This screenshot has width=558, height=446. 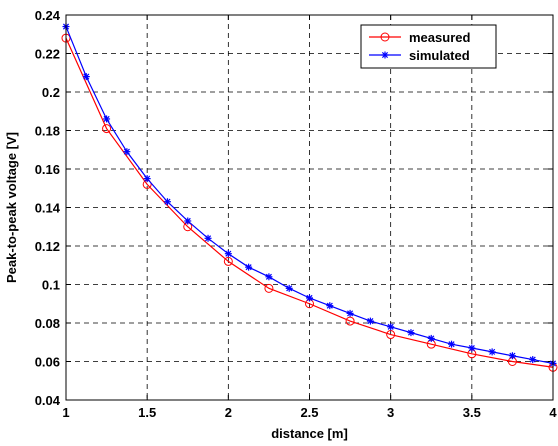 What do you see at coordinates (65, 412) in the screenshot?
I see `x-tick-label: 1` at bounding box center [65, 412].